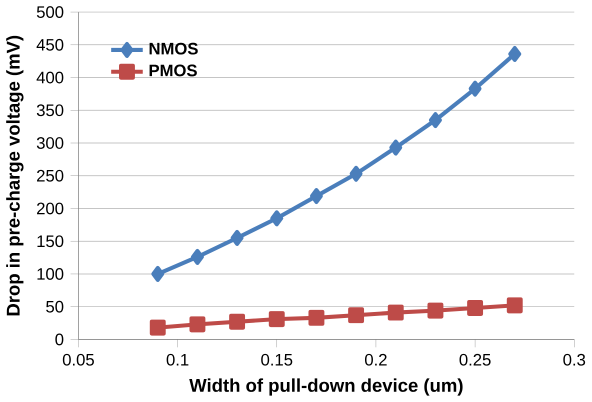 This screenshot has height=402, width=592. What do you see at coordinates (177, 360) in the screenshot?
I see `x-tick-label: 0.1` at bounding box center [177, 360].